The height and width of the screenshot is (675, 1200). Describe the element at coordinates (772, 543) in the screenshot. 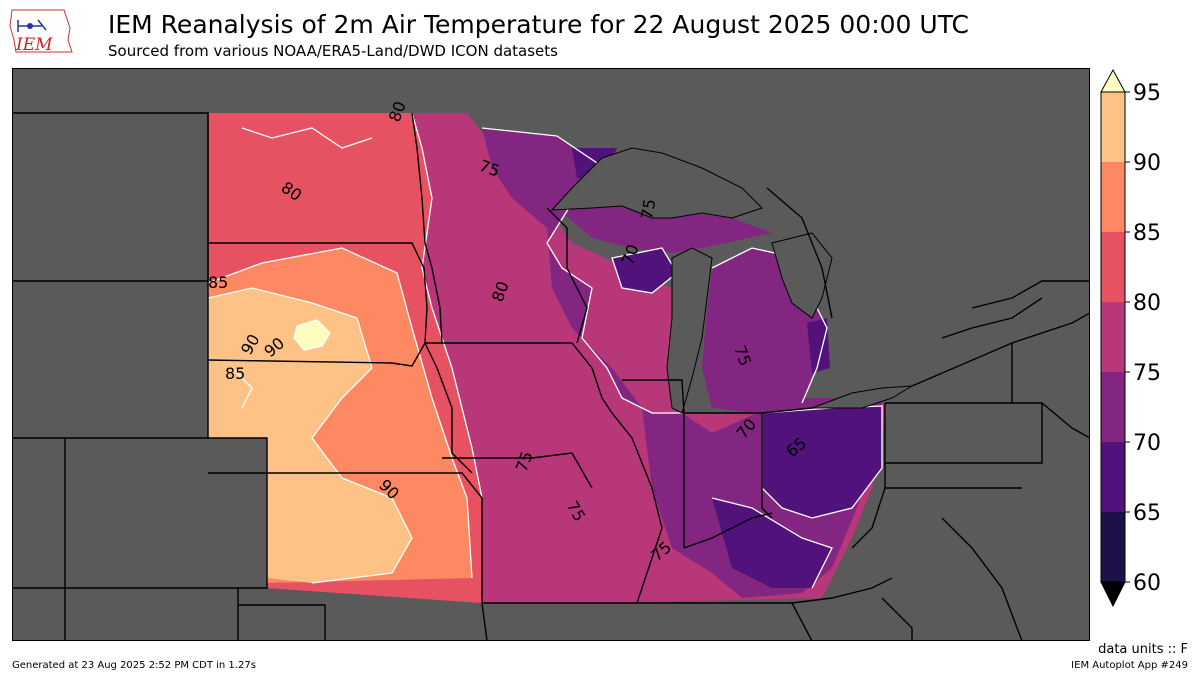

I see `band-65-70-in` at that location.